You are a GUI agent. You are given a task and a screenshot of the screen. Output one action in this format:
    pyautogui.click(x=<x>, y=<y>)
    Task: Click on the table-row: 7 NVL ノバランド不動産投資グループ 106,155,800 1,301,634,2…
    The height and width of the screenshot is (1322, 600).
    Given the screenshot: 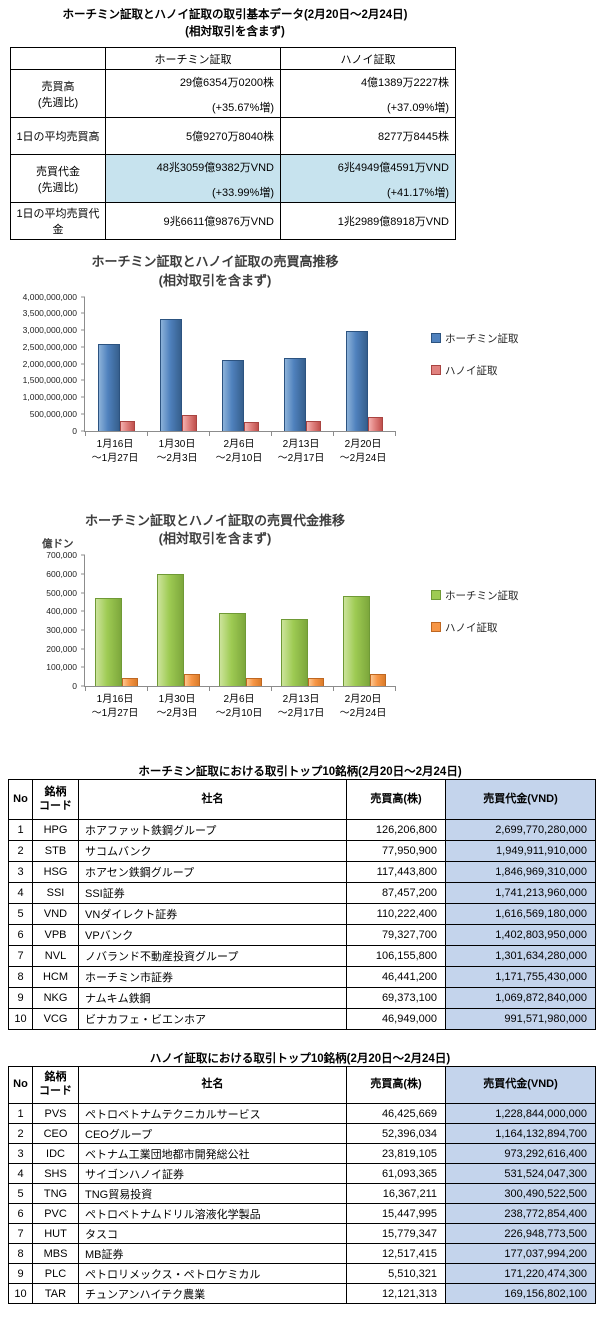 What is the action you would take?
    pyautogui.click(x=302, y=956)
    